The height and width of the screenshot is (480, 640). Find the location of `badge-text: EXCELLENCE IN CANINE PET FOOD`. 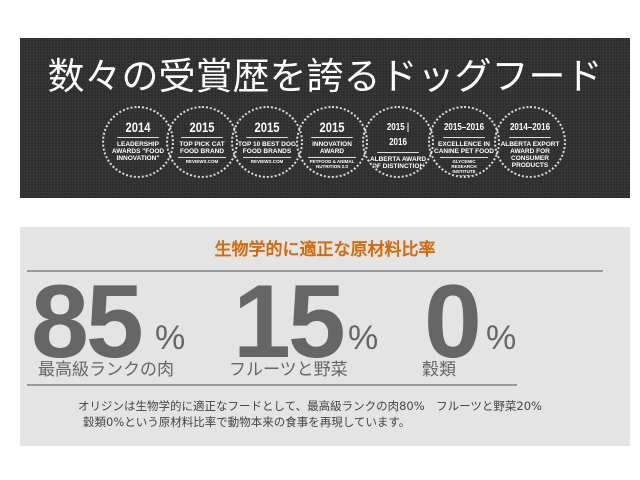

badge-text: EXCELLENCE IN CANINE PET FOOD is located at coordinates (464, 148).